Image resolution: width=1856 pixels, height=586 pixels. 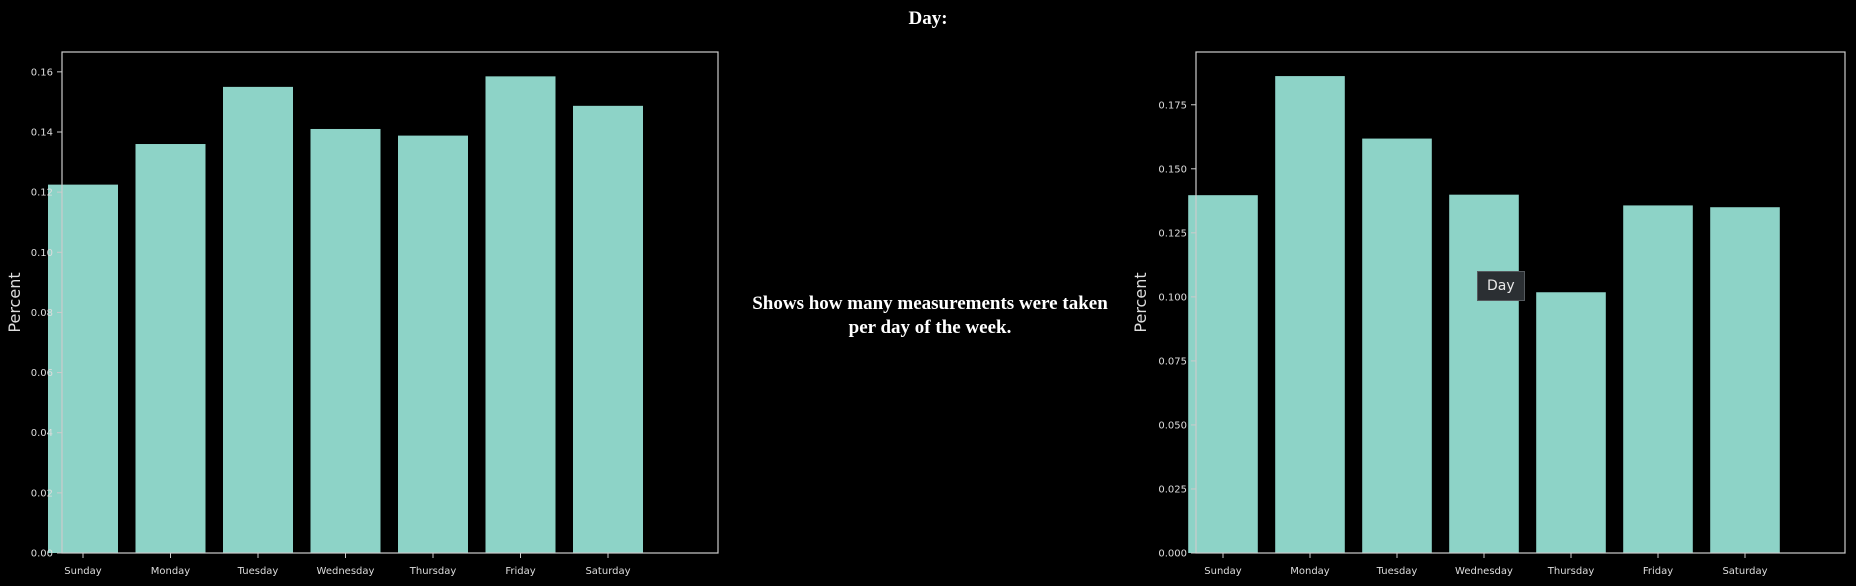 I want to click on y-tick-label: 0.04, so click(x=42, y=433).